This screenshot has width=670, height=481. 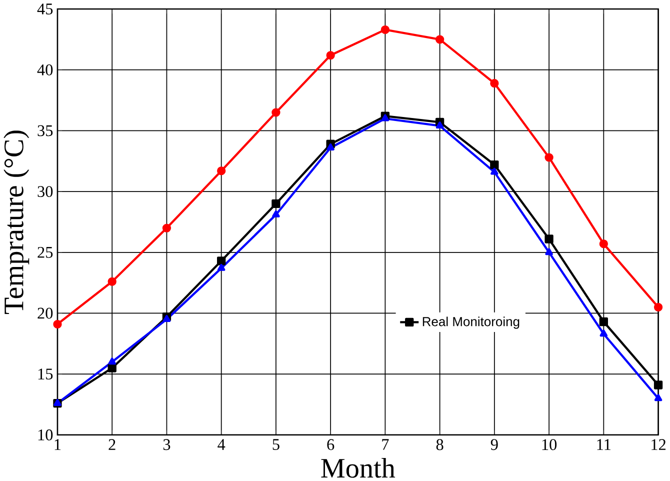 I want to click on x-tick-label: 2, so click(x=112, y=444).